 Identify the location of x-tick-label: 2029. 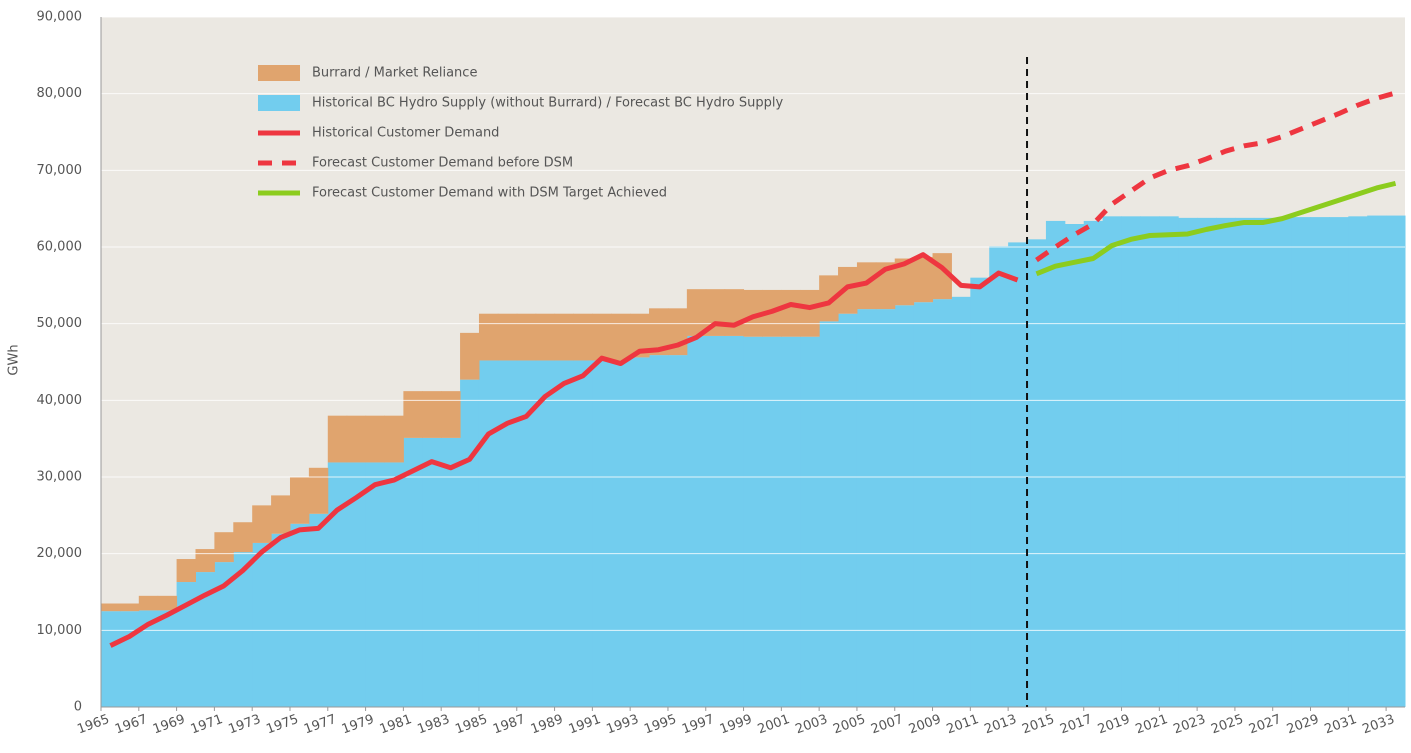
(1303, 724).